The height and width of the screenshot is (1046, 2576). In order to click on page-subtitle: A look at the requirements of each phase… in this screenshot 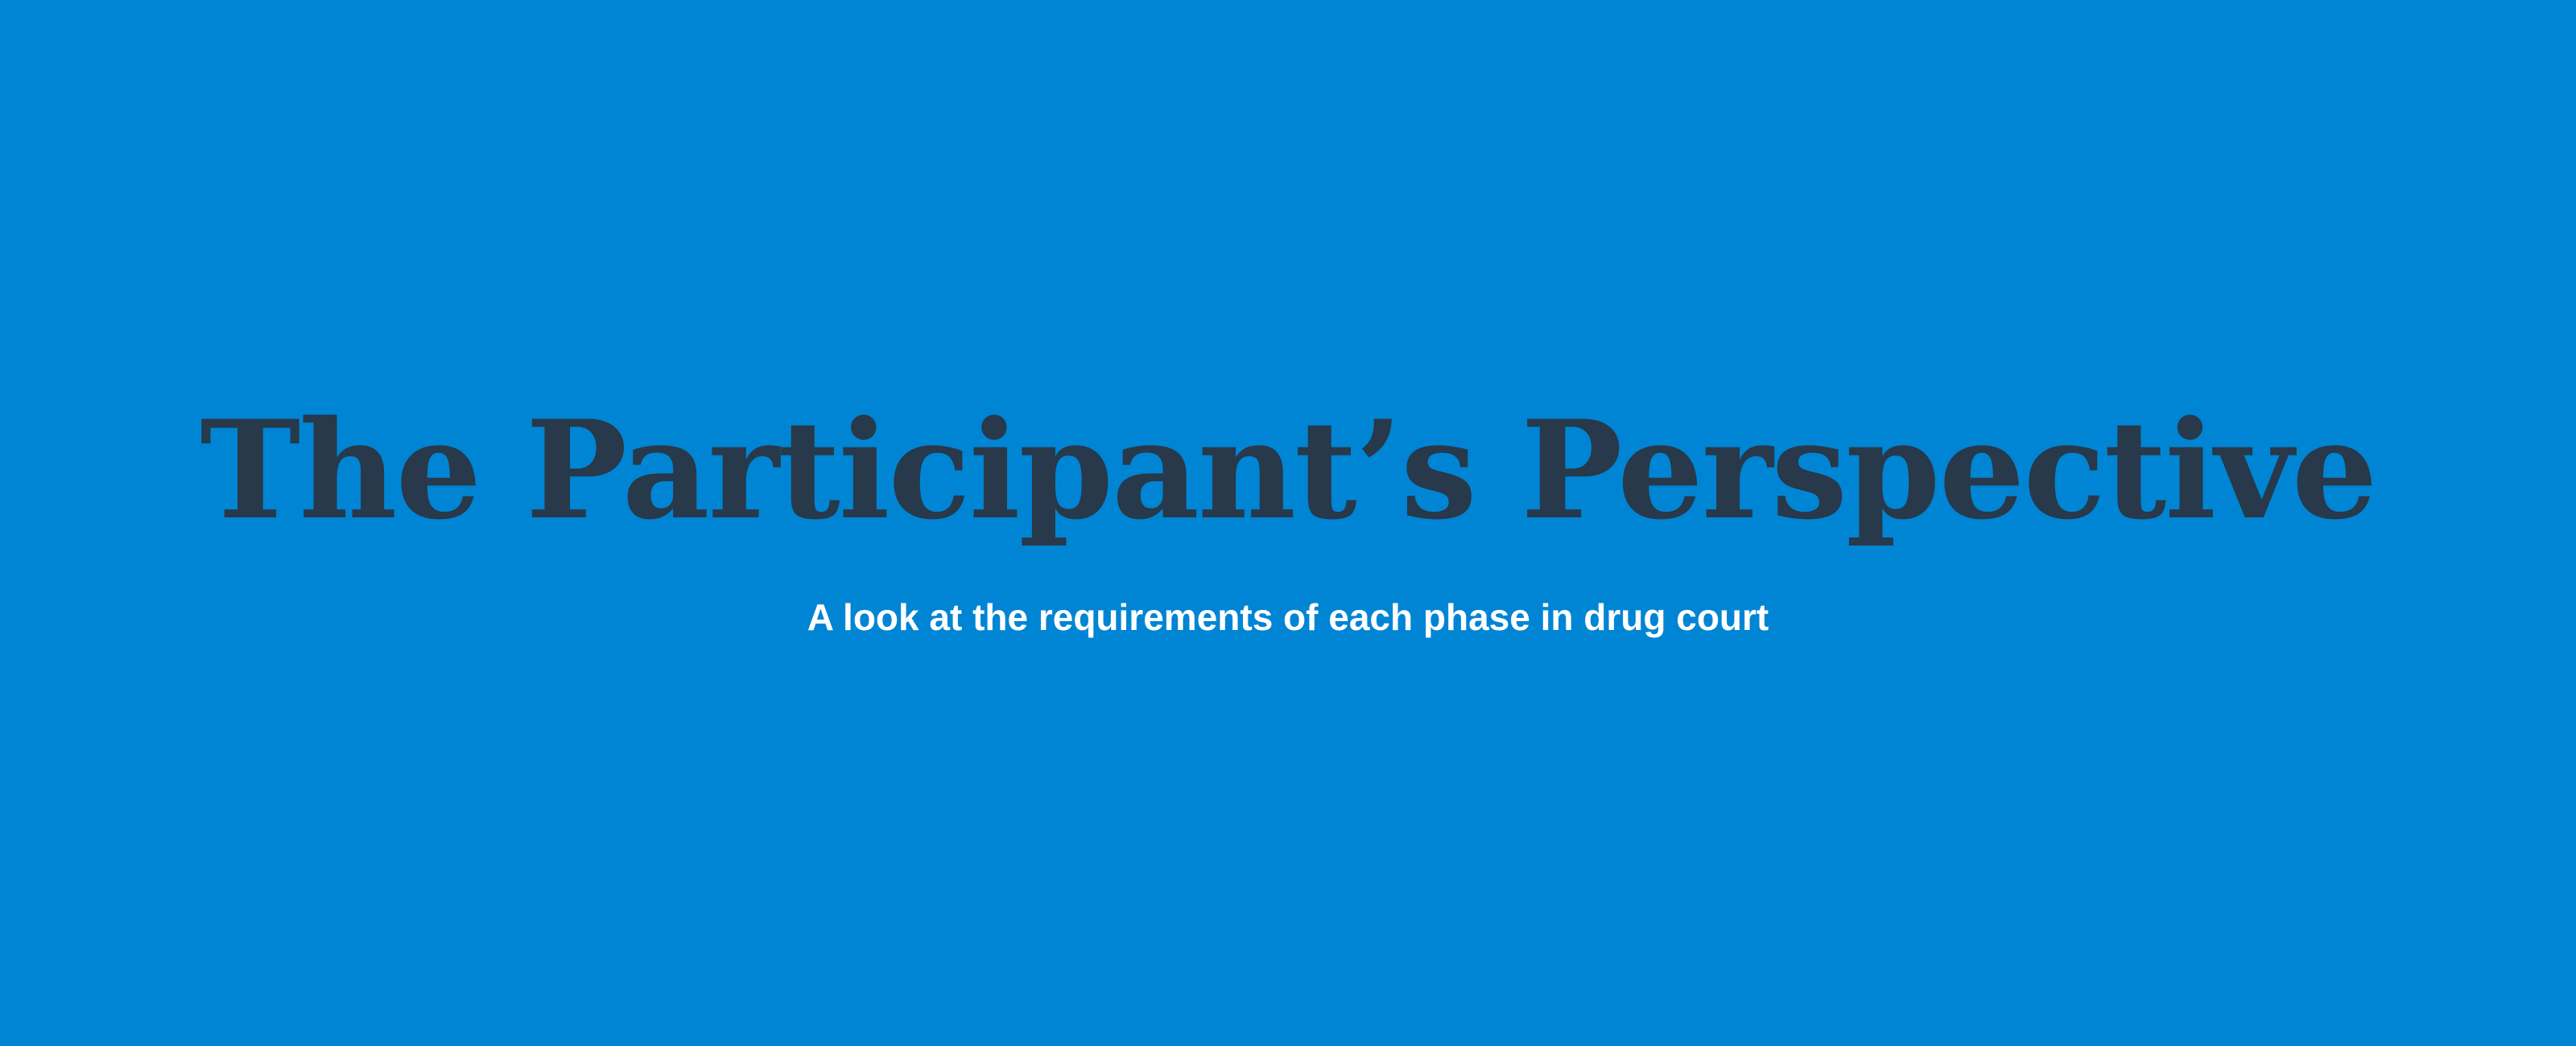, I will do `click(1288, 617)`.